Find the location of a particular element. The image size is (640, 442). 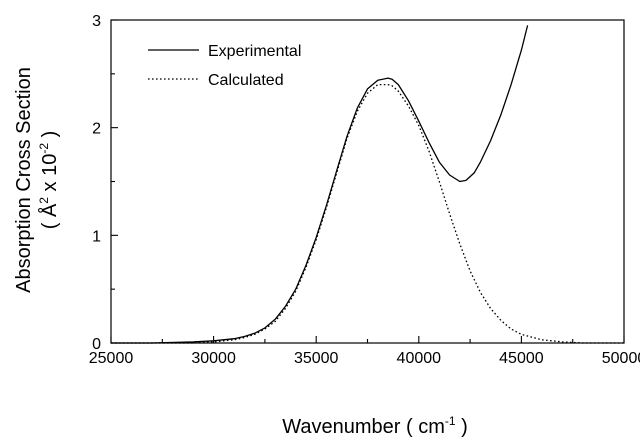

y-axis-title-sup2: -2 is located at coordinates (44, 148).